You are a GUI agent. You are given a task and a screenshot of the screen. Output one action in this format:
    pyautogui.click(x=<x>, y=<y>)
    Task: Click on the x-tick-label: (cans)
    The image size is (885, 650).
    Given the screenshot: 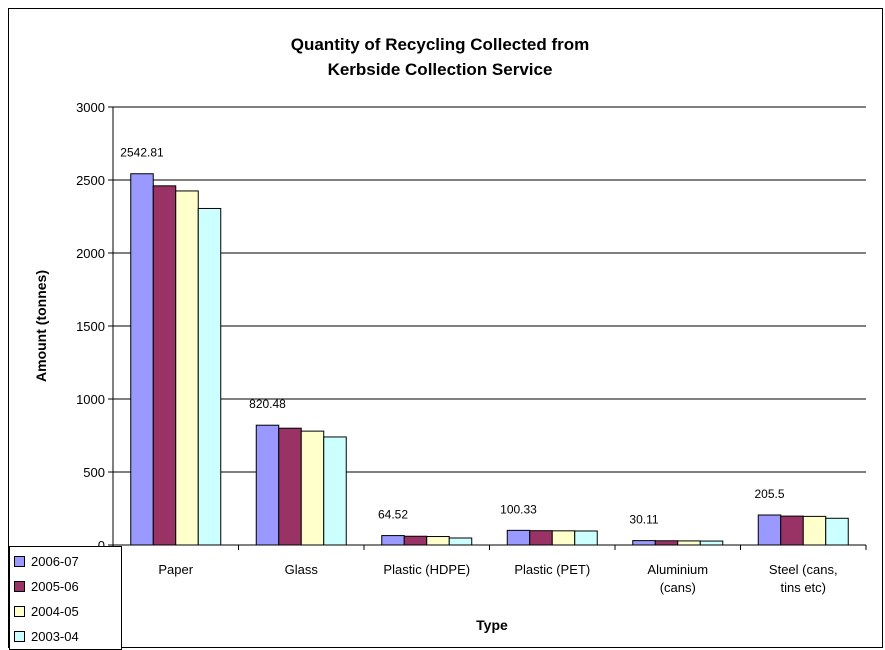 What is the action you would take?
    pyautogui.click(x=678, y=587)
    